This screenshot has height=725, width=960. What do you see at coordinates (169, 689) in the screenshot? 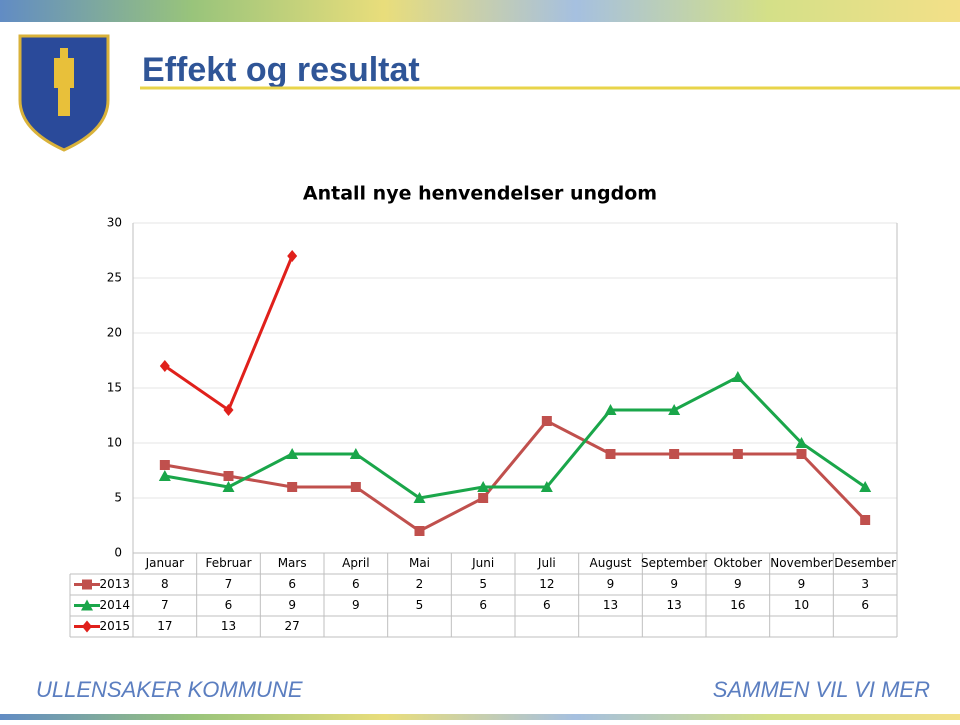
I see `footer-left: ULLENSAKER KOMMUNE` at bounding box center [169, 689].